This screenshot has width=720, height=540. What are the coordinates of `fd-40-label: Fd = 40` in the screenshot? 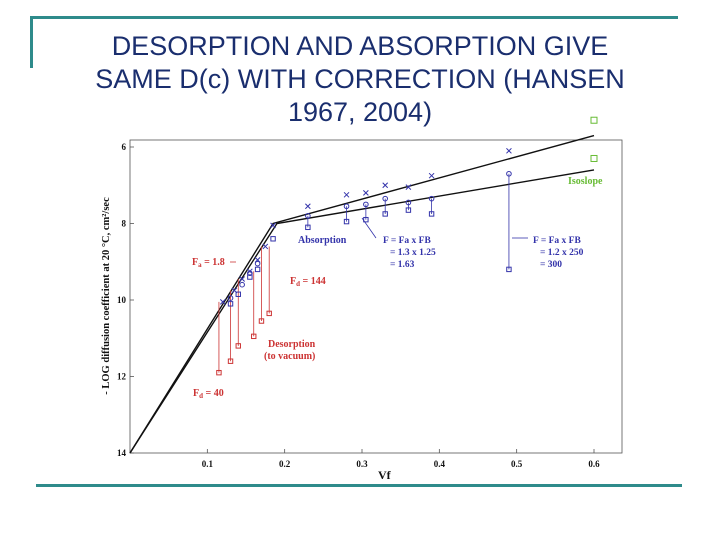 It's located at (208, 394).